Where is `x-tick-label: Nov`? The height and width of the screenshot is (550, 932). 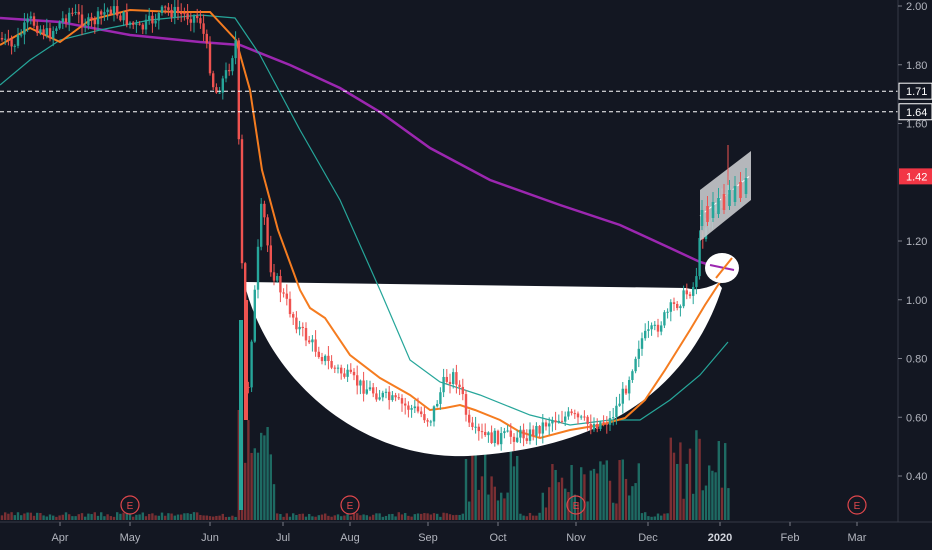 x-tick-label: Nov is located at coordinates (576, 538).